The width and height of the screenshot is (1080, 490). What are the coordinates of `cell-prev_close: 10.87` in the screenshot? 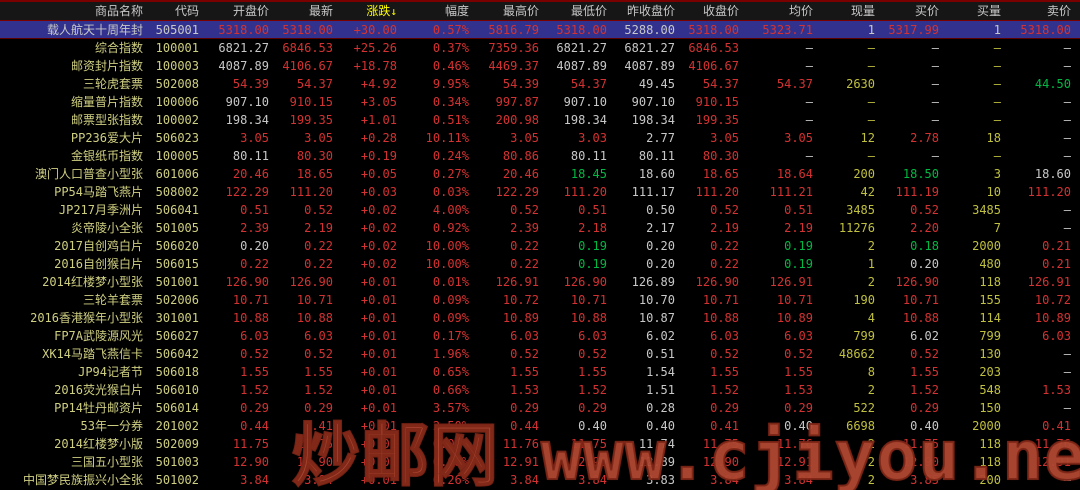 It's located at (656, 318).